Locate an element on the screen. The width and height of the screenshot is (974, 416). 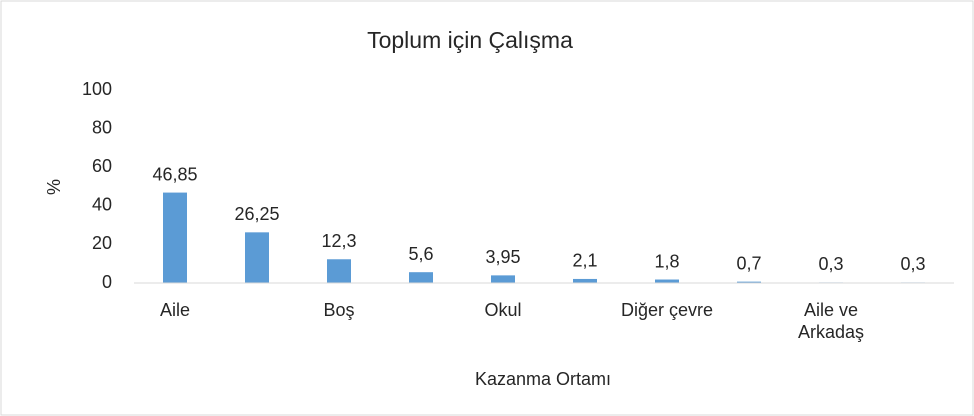
data-label: 3,95 is located at coordinates (502, 257).